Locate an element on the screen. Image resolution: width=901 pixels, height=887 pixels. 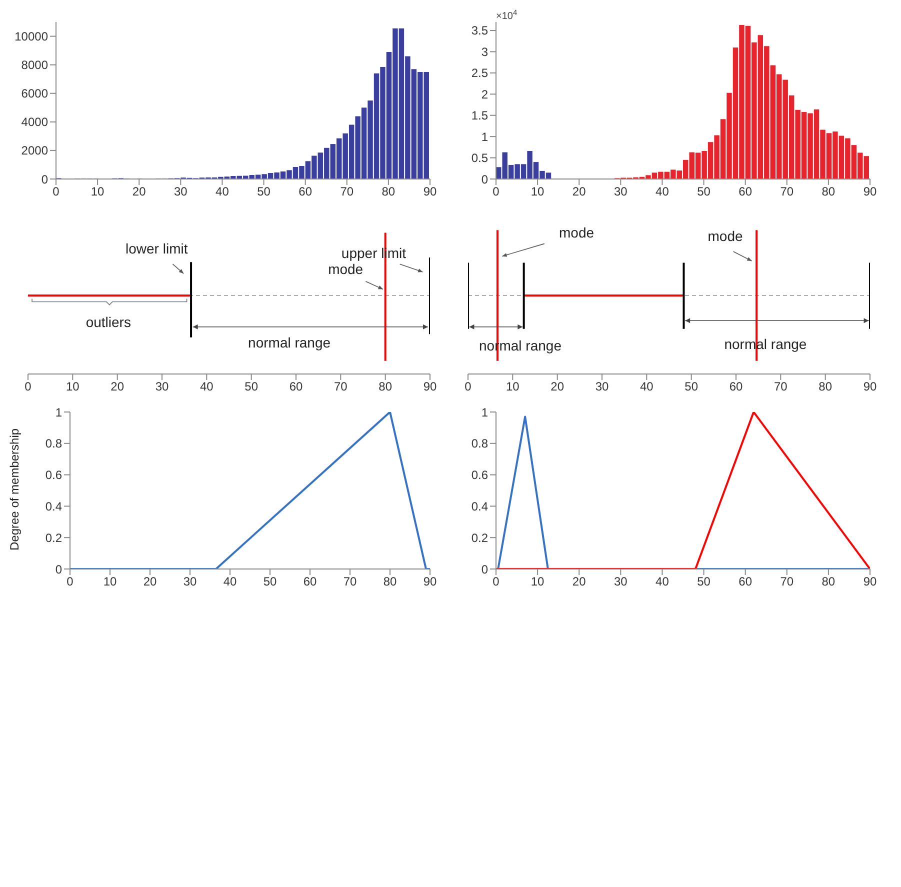
text: ×10$^{4}$ is located at coordinates (507, 15).